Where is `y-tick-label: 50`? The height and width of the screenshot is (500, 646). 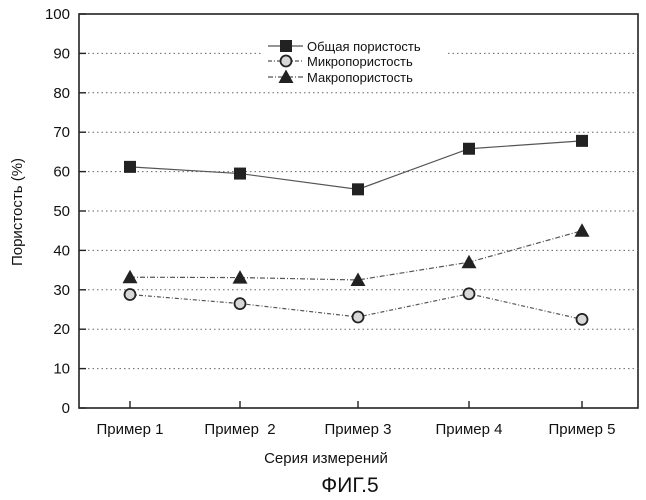 y-tick-label: 50 is located at coordinates (61, 211).